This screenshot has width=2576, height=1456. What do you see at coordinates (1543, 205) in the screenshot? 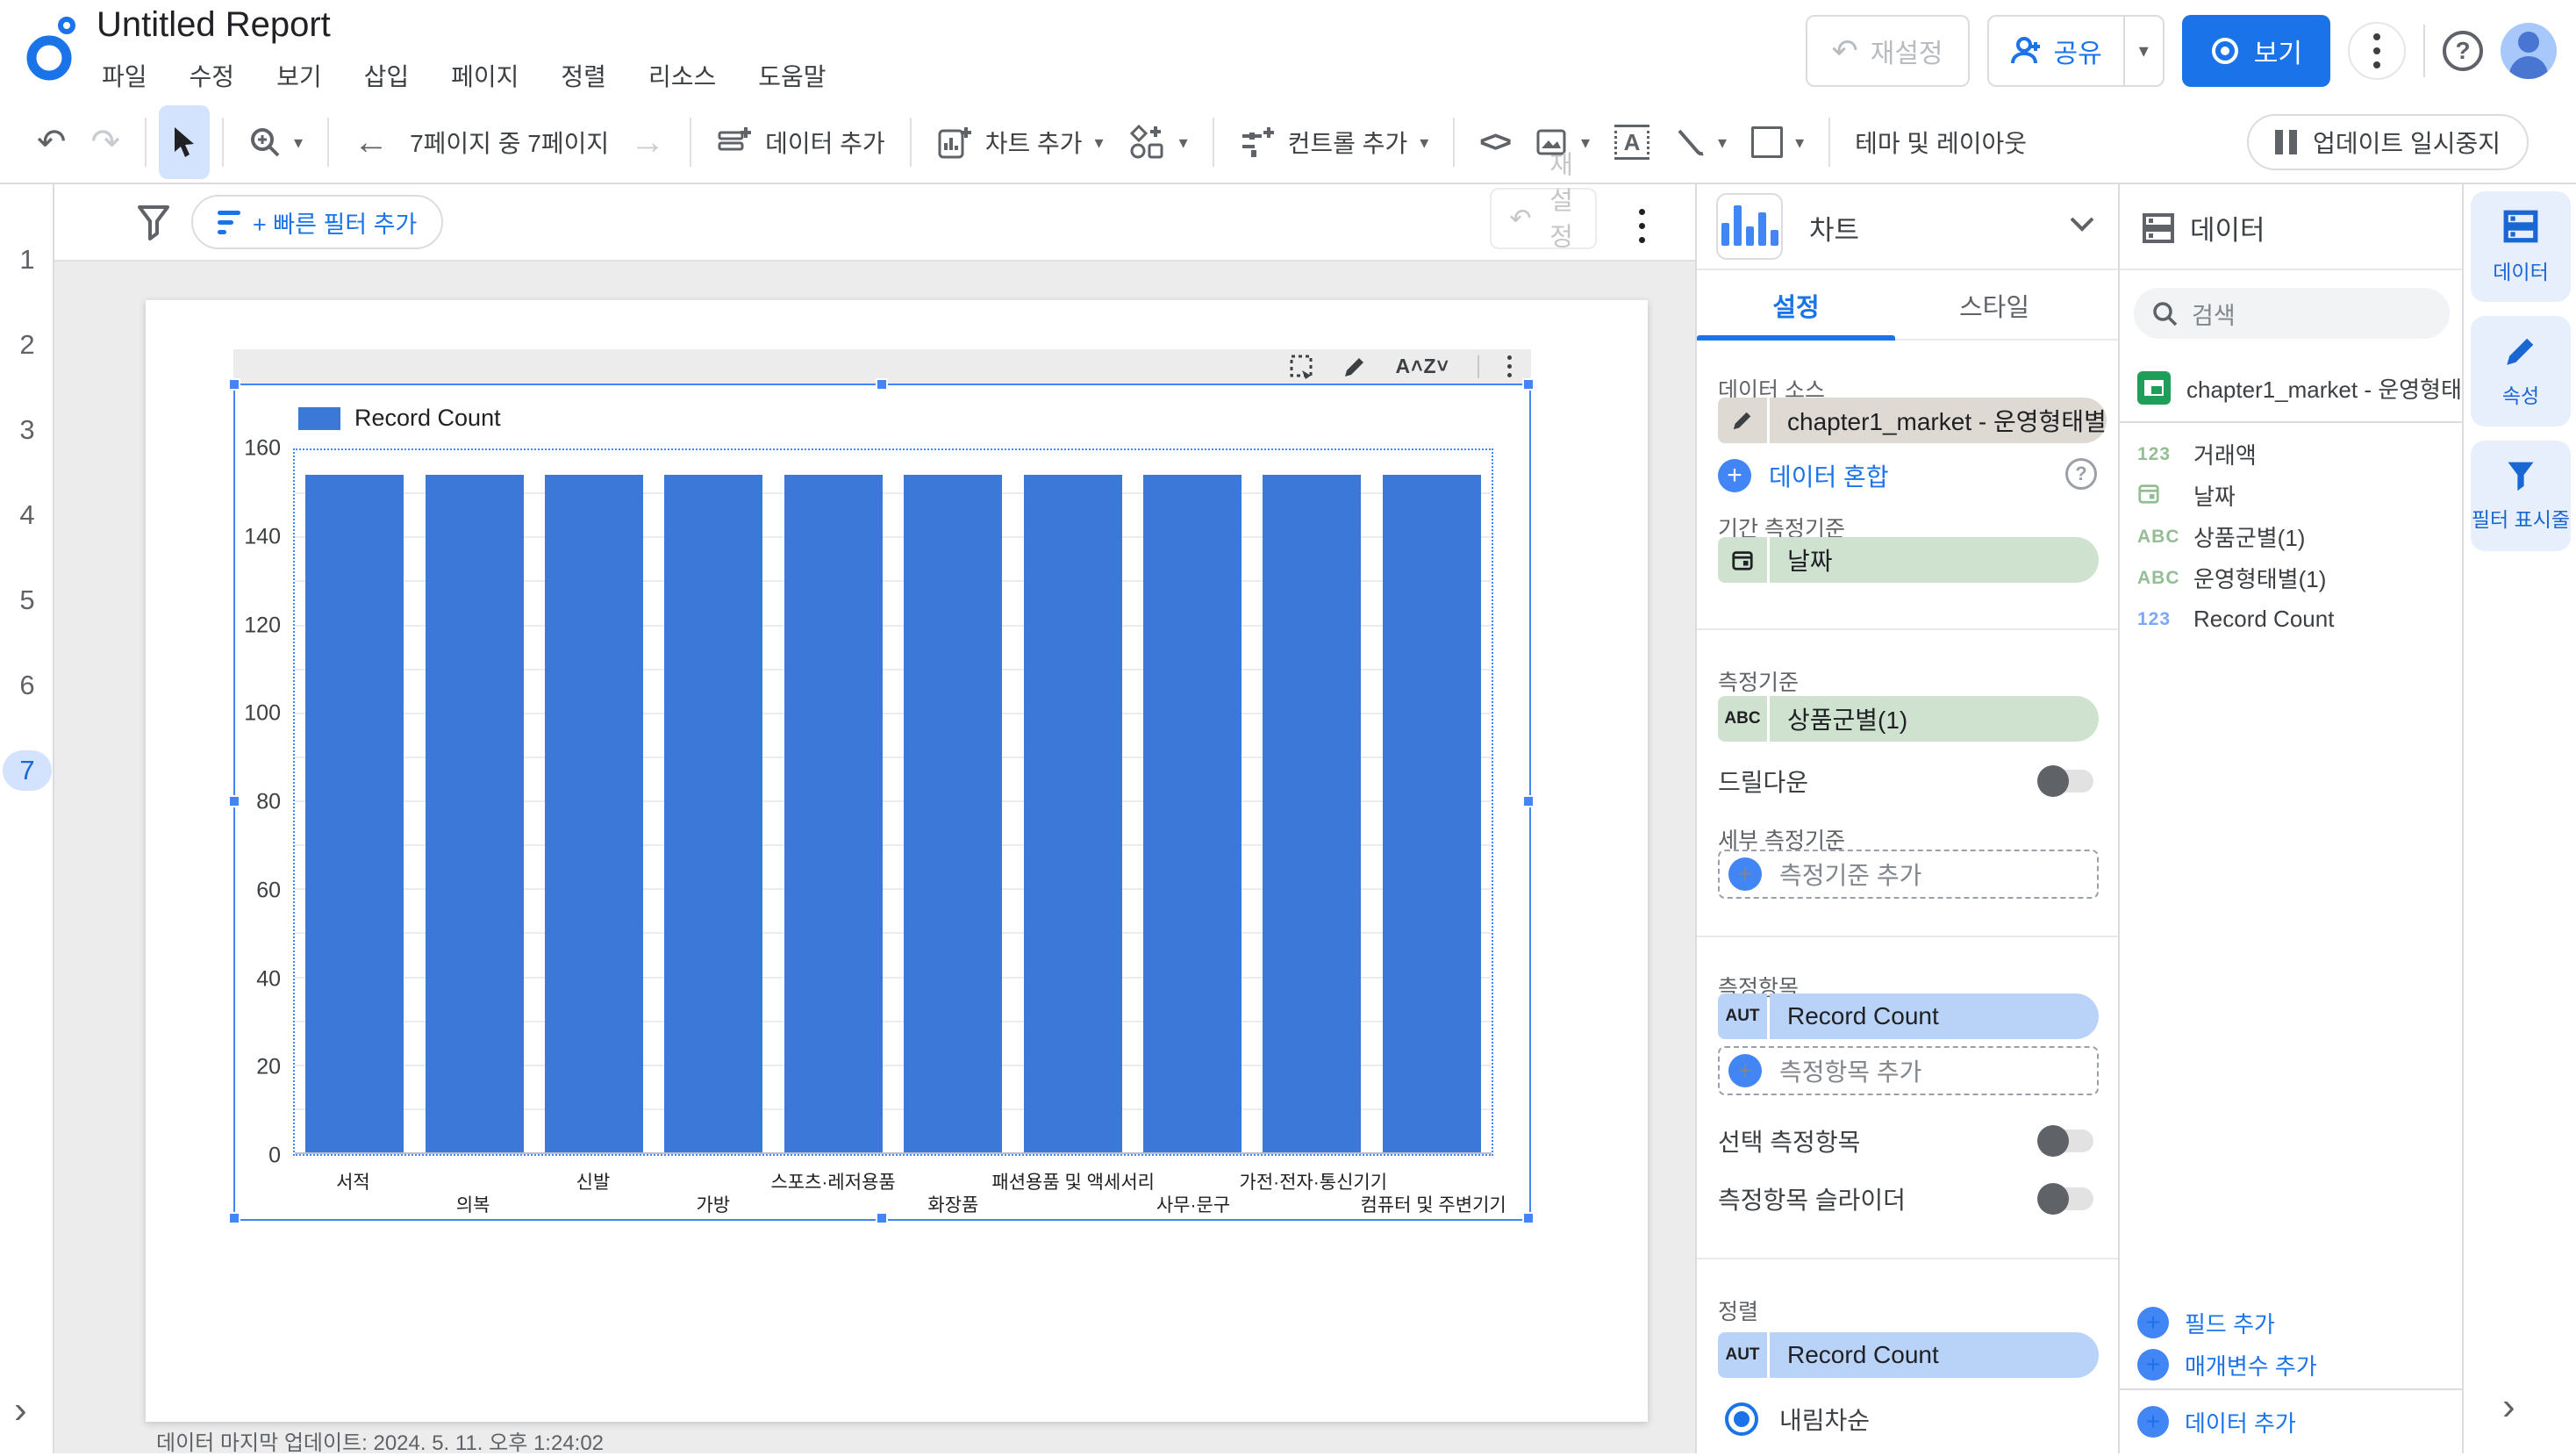
I see `canvas-reset-button: ↶ 재설정` at bounding box center [1543, 205].